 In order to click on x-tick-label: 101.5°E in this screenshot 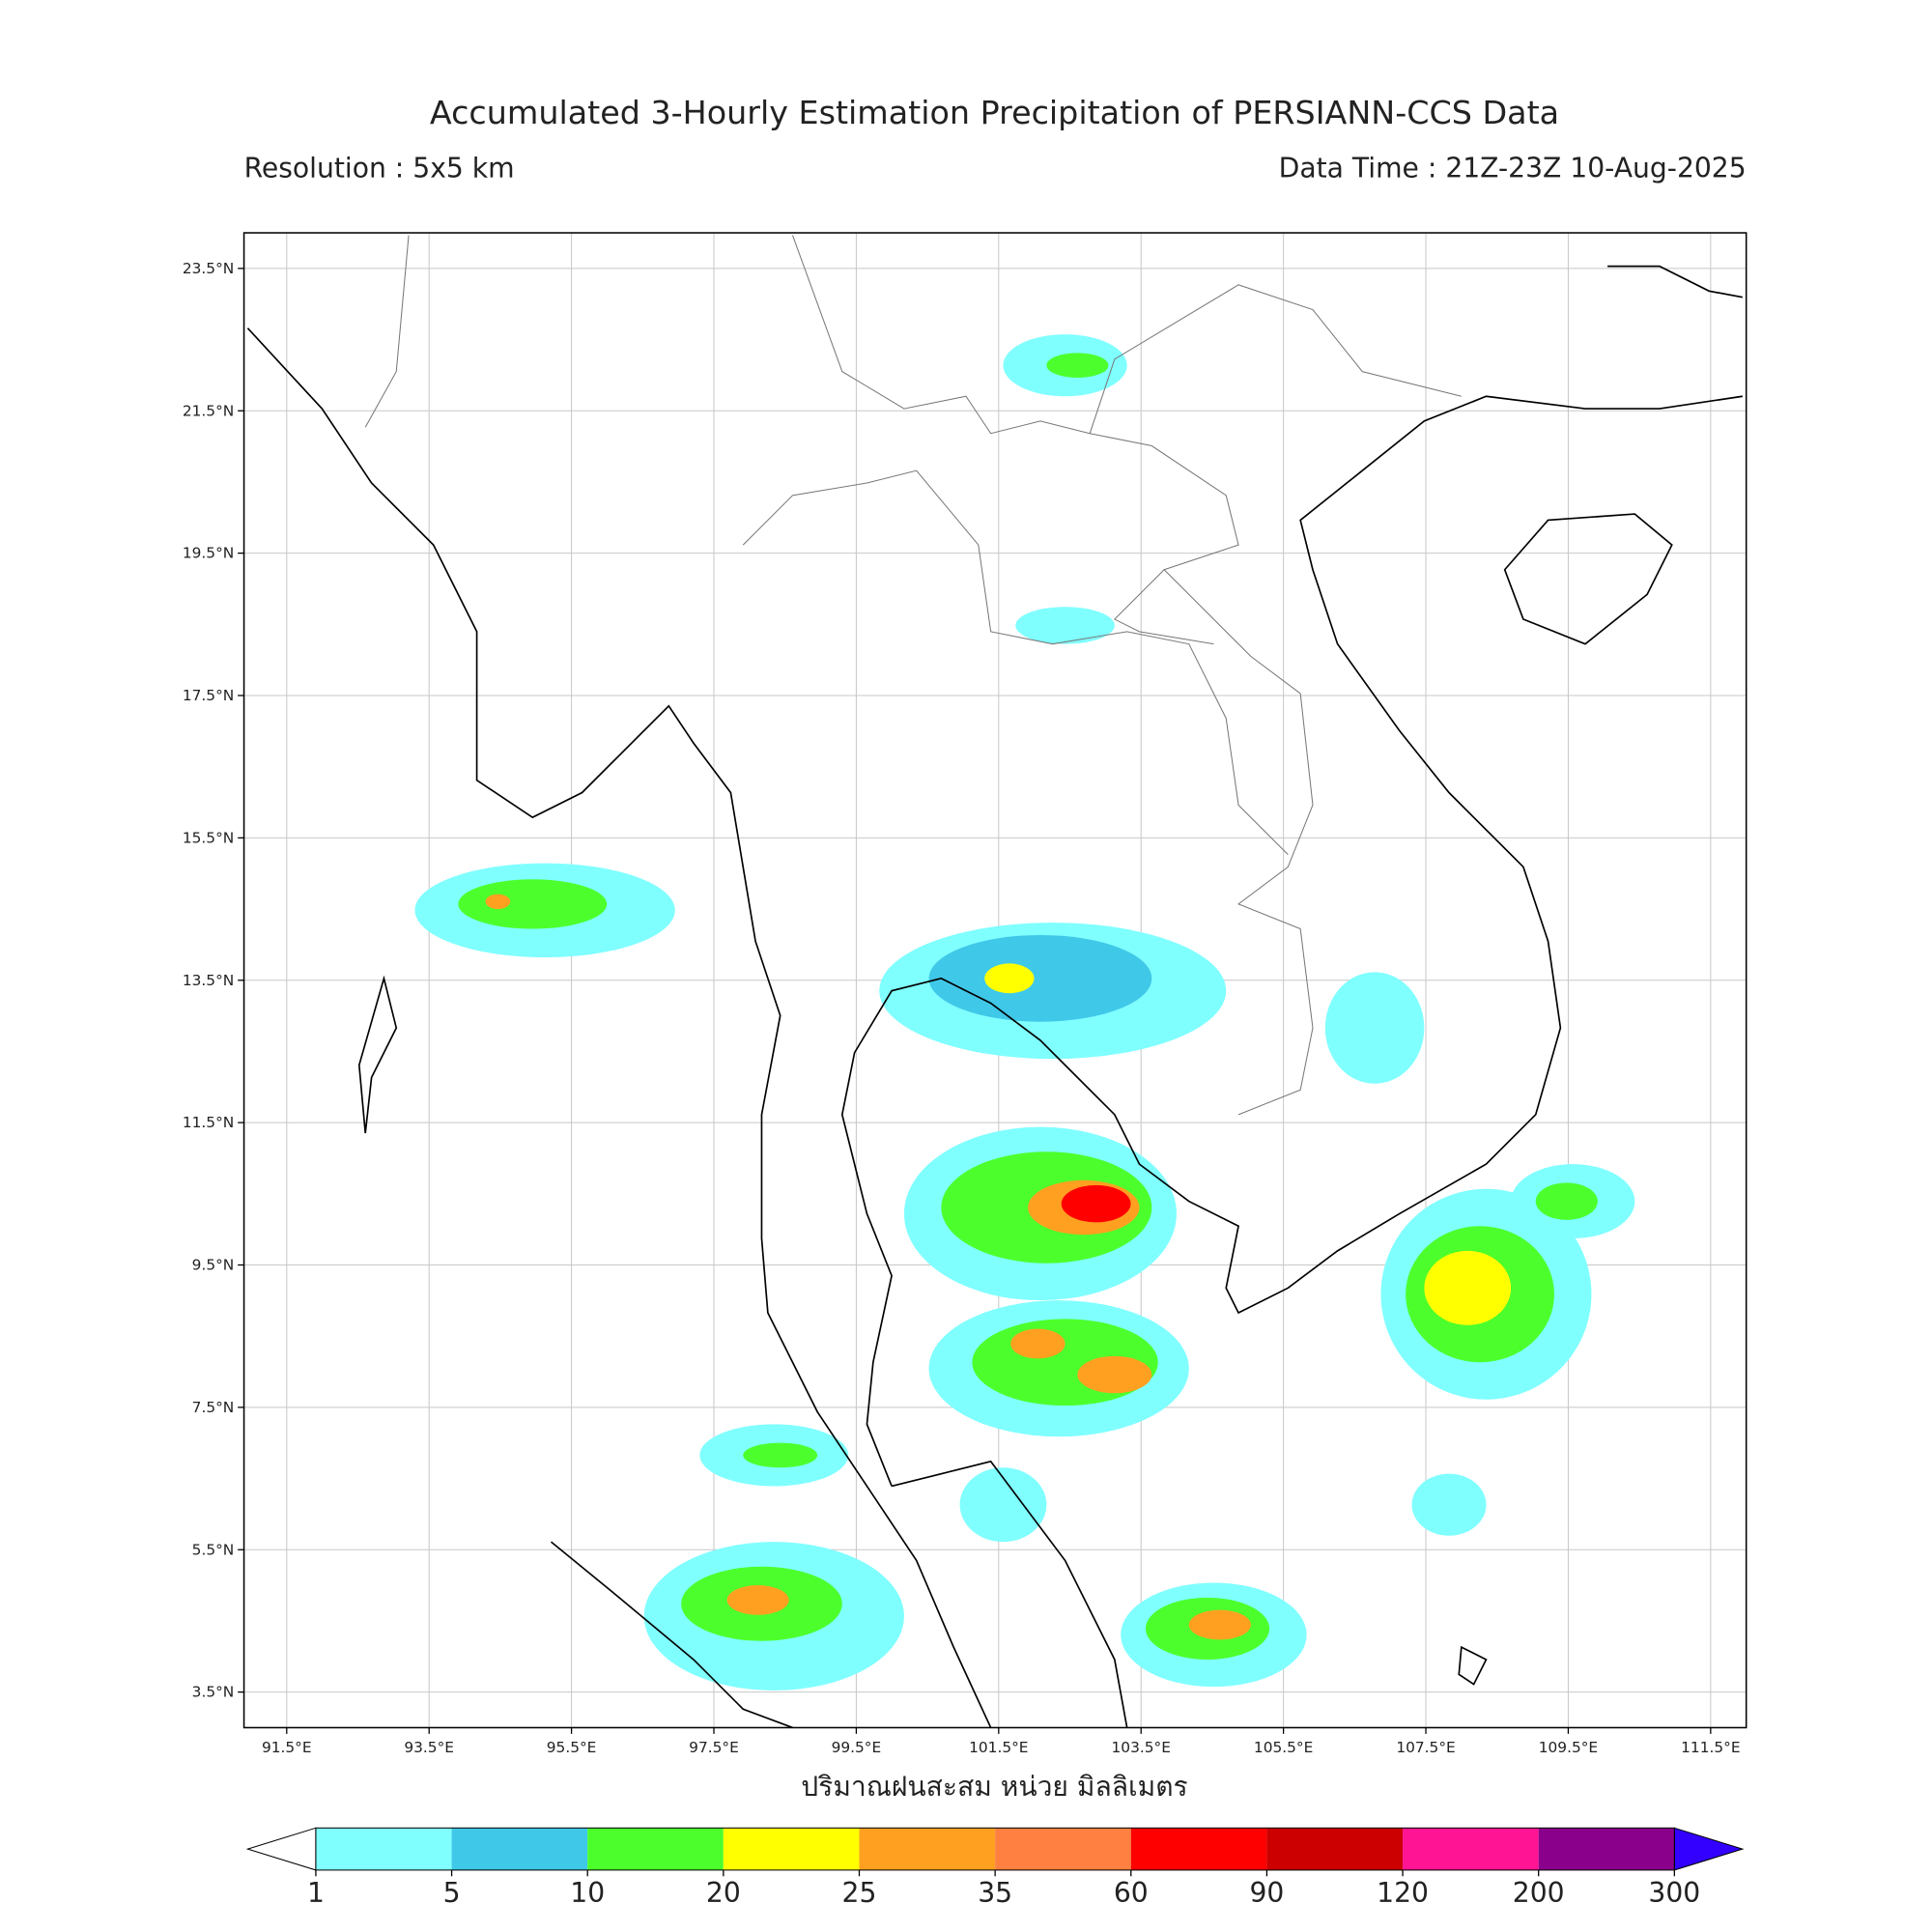, I will do `click(998, 1747)`.